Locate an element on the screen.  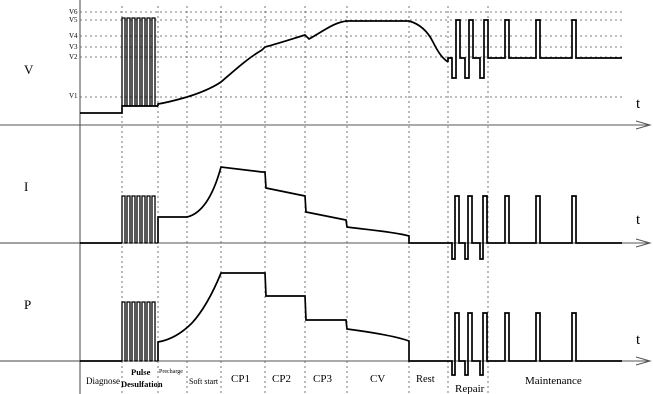
v6-label: V6 is located at coordinates (73, 12).